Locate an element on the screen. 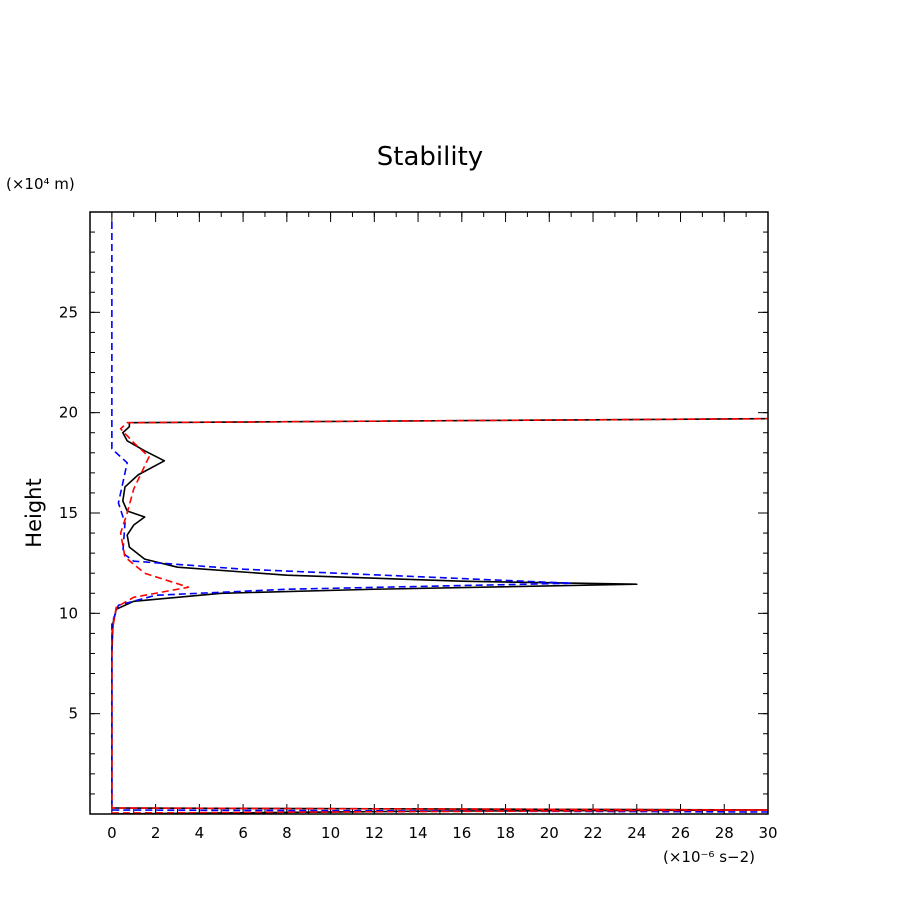  x-tick-label: 22 is located at coordinates (592, 833).